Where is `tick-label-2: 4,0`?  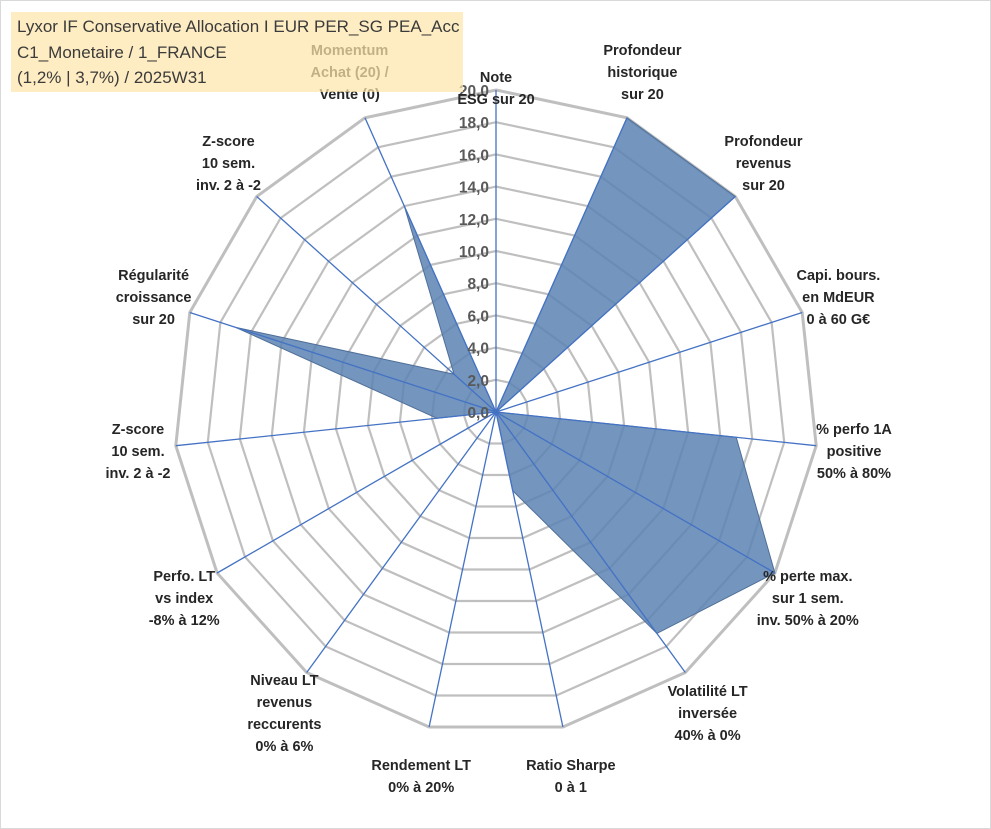
tick-label-2: 4,0 is located at coordinates (478, 349).